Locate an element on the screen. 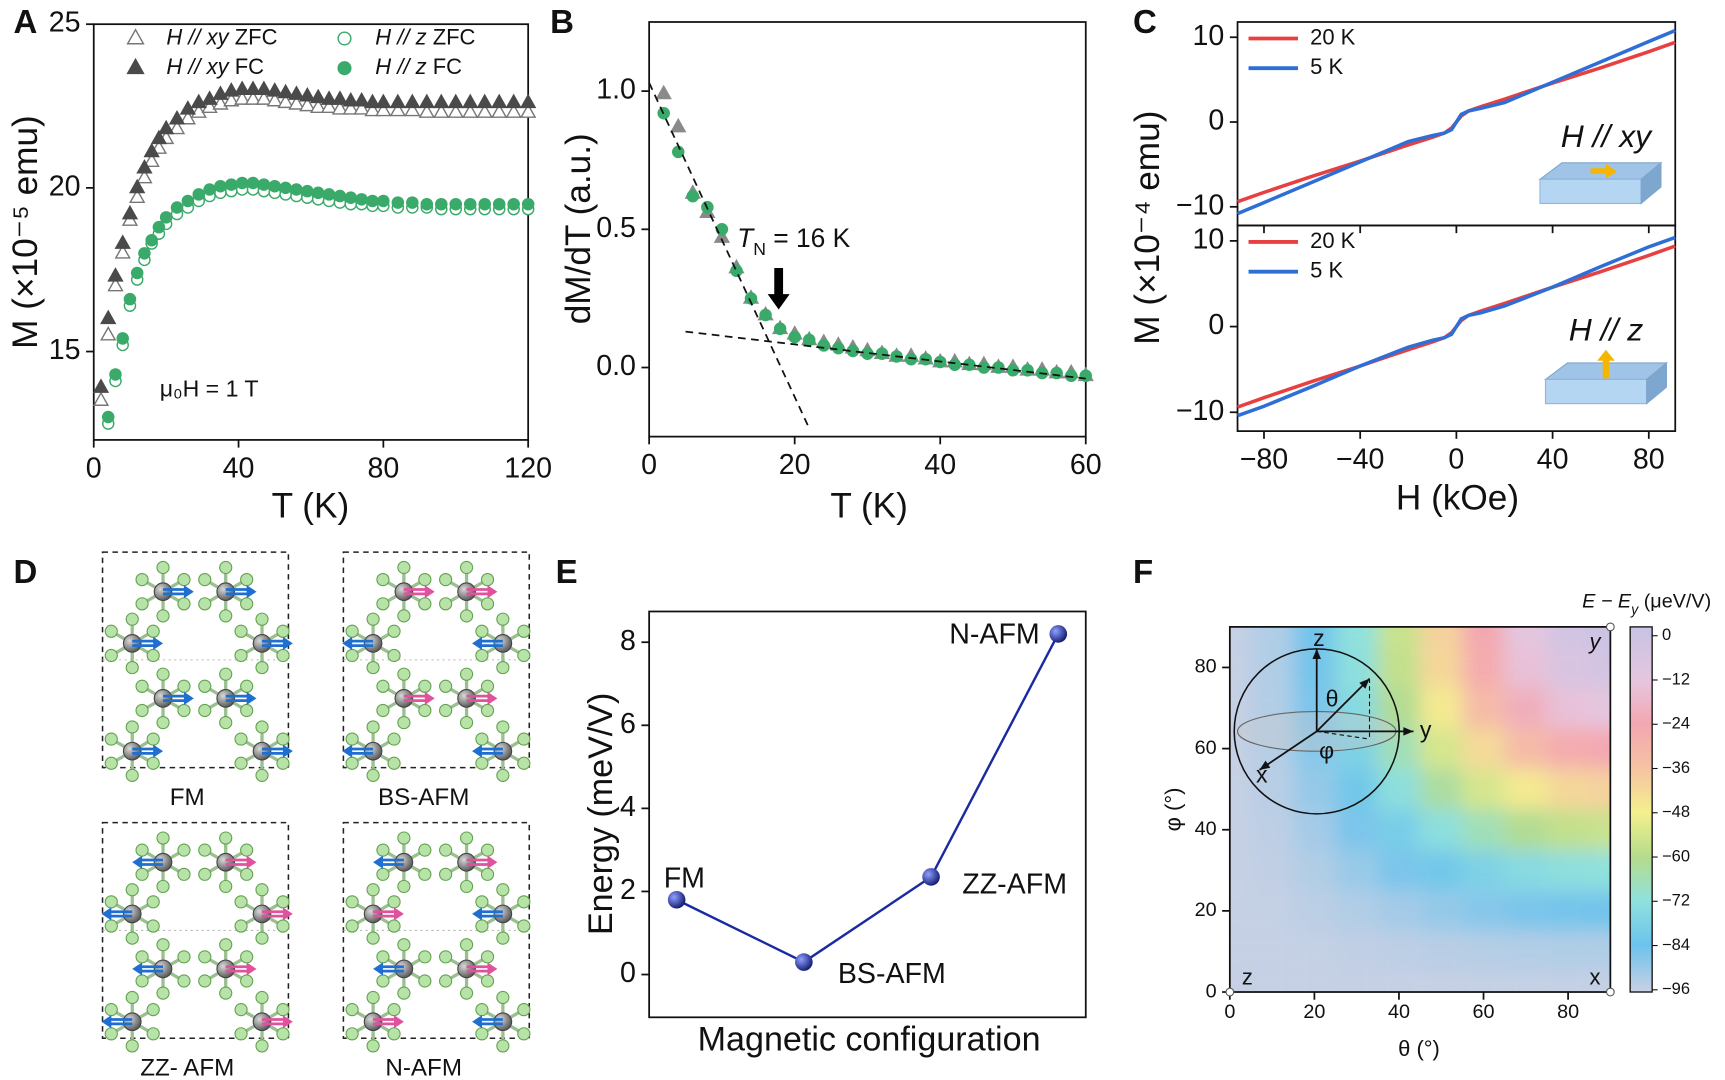 The image size is (1725, 1080). legend-label: 5 K is located at coordinates (1326, 66).